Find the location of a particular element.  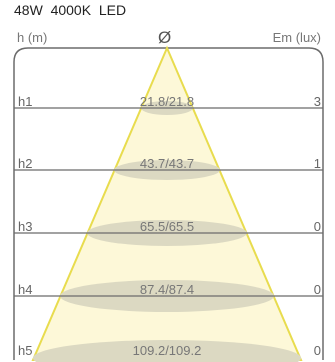

diameter-symbol: Ø is located at coordinates (165, 37).